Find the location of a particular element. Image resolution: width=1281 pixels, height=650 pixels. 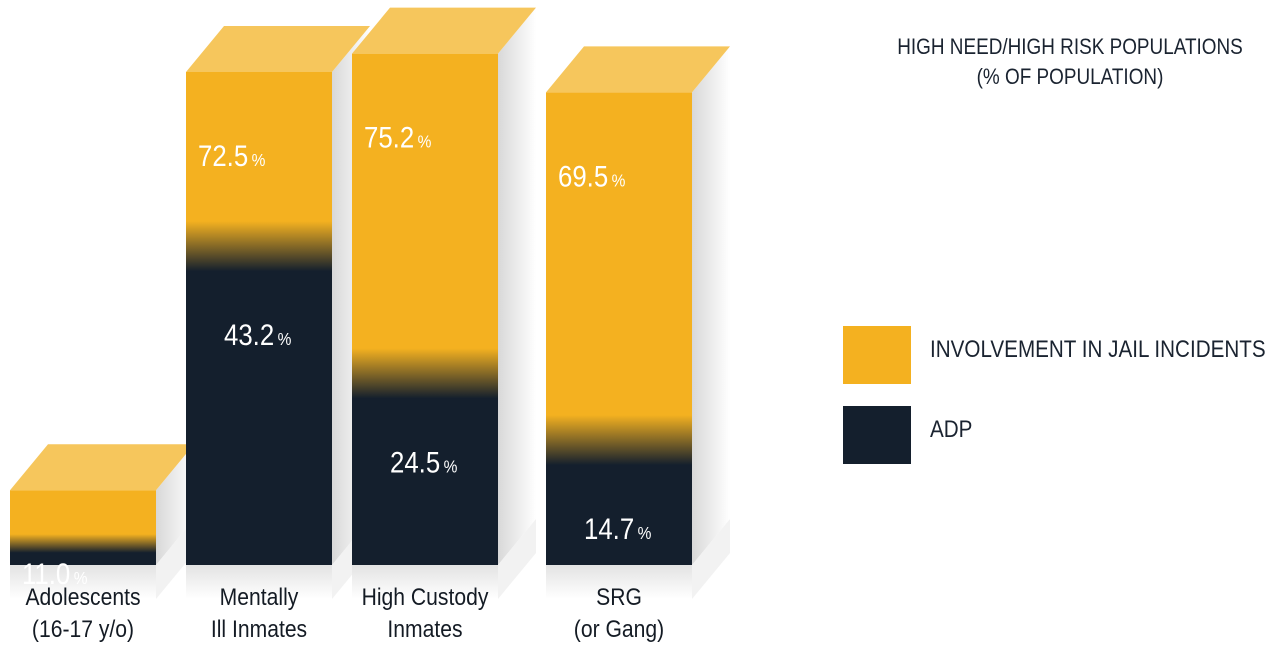

legend-swatch-incidents is located at coordinates (877, 355).